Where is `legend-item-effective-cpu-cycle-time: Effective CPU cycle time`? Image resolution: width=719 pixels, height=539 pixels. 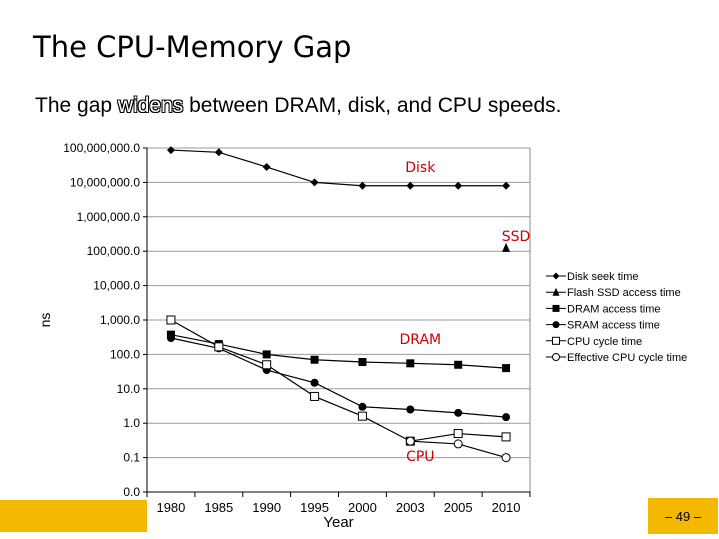 legend-item-effective-cpu-cycle-time: Effective CPU cycle time is located at coordinates (616, 358).